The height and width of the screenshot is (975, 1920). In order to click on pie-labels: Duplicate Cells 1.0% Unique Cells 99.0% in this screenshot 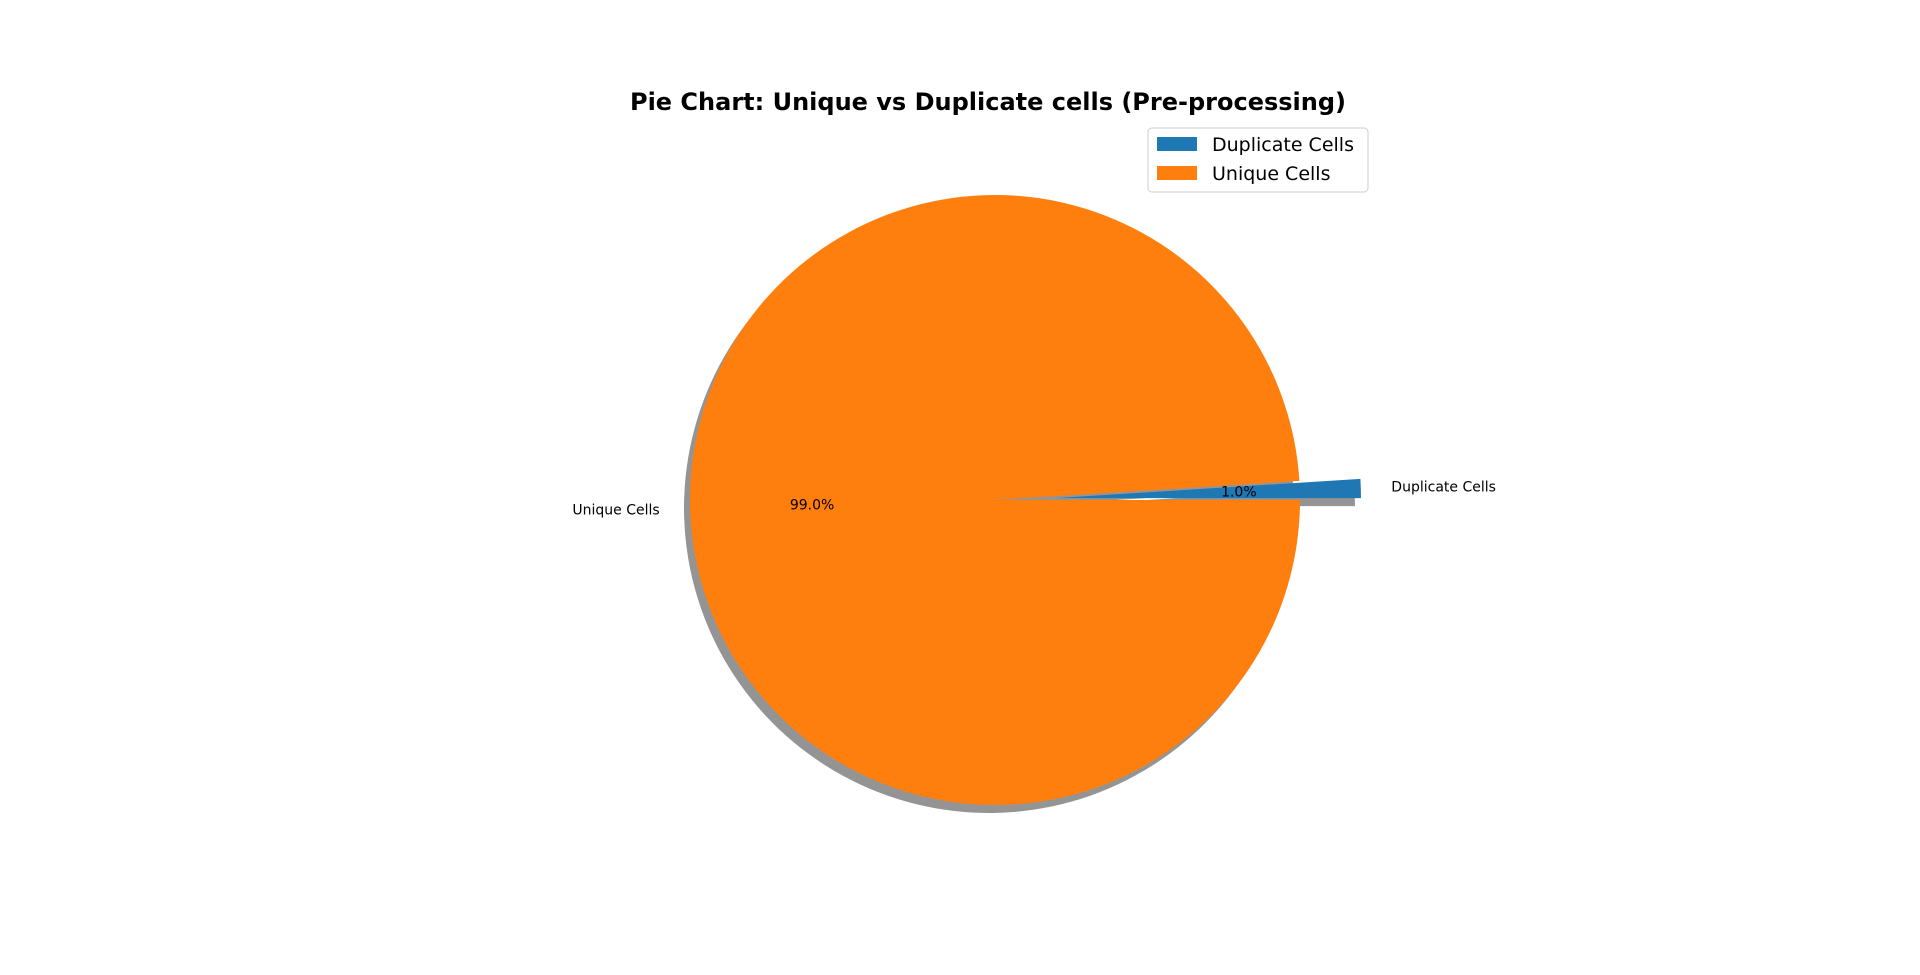, I will do `click(1034, 499)`.